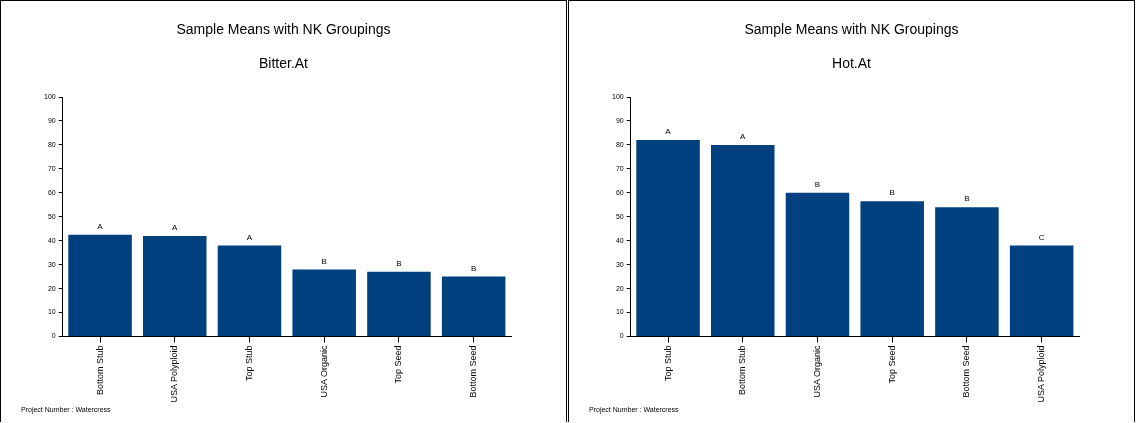 This screenshot has height=423, width=1137. What do you see at coordinates (851, 63) in the screenshot?
I see `chart-subtitle: Hot.At` at bounding box center [851, 63].